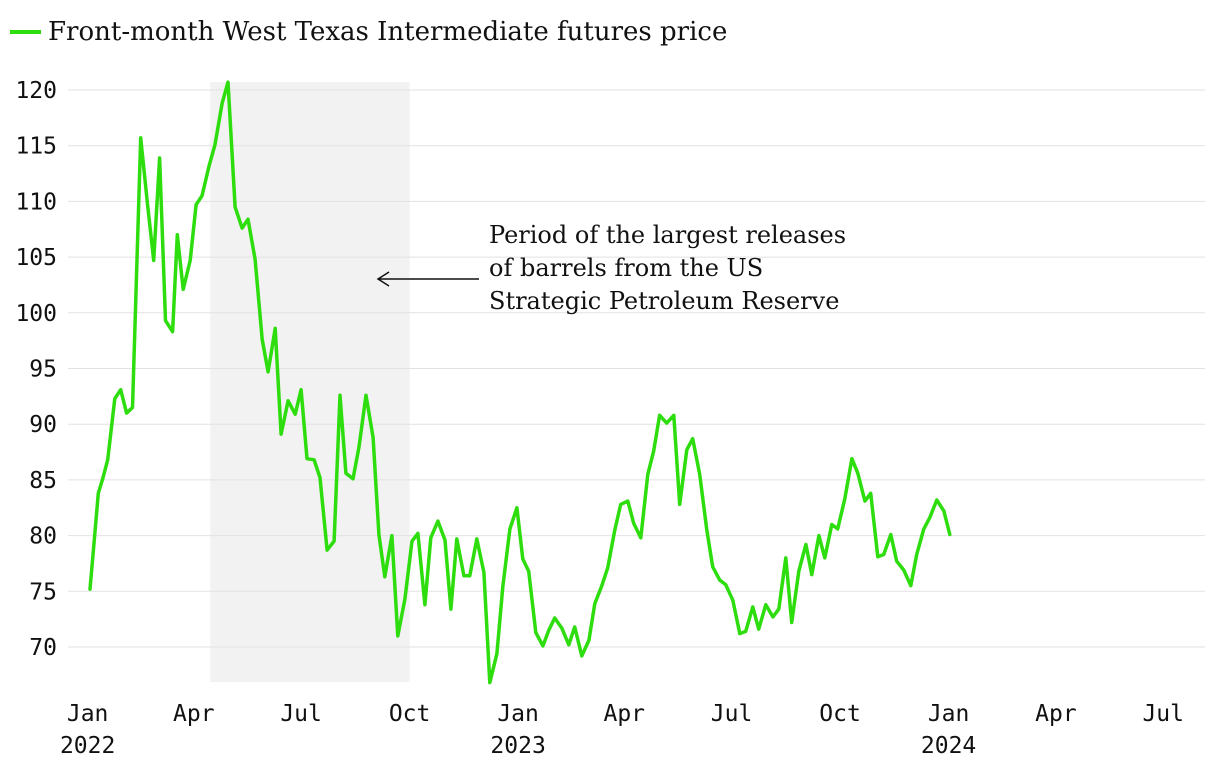  What do you see at coordinates (36, 91) in the screenshot?
I see `y-tick-label-120: 120` at bounding box center [36, 91].